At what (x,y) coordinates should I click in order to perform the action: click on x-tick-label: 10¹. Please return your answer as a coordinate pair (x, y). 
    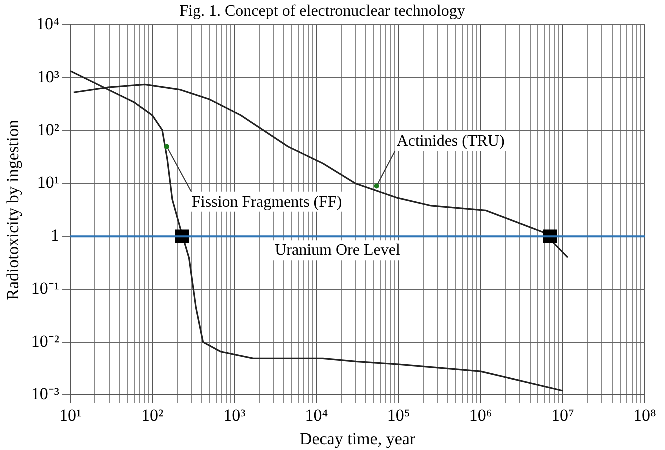
    Looking at the image, I should click on (70, 415).